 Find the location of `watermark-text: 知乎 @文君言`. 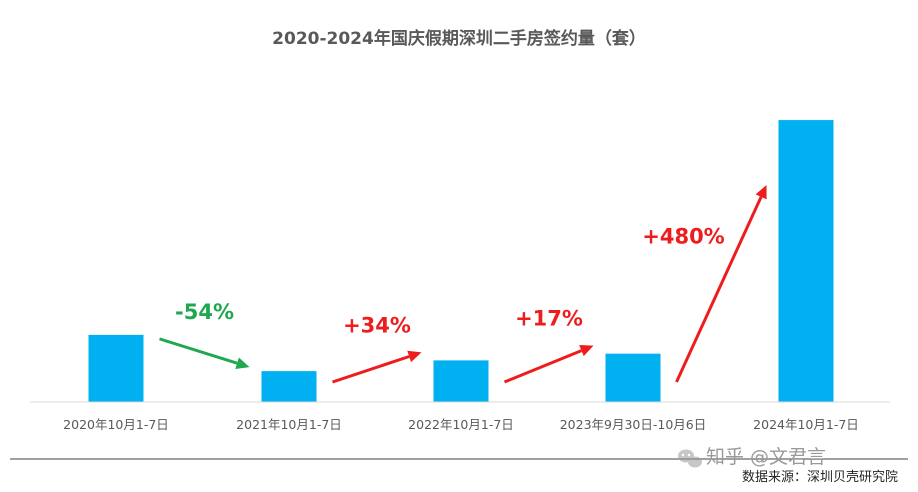

watermark-text: 知乎 @文君言 is located at coordinates (766, 457).